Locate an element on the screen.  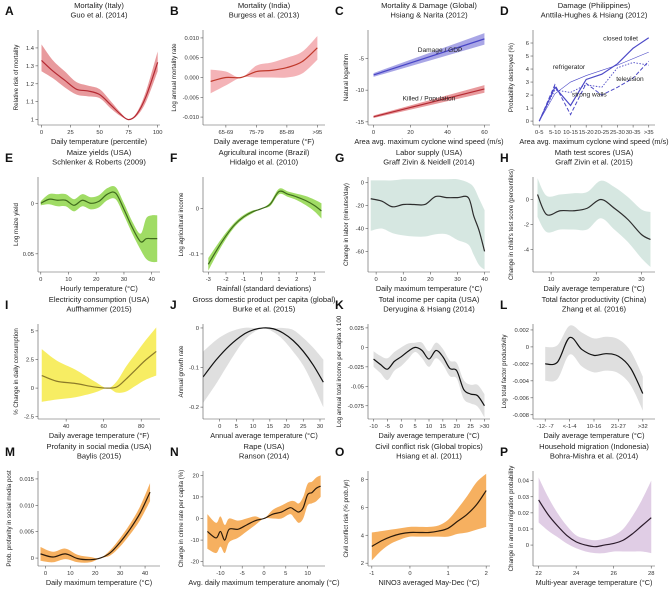
x-tick-label: 15-20 is located at coordinates (586, 133).